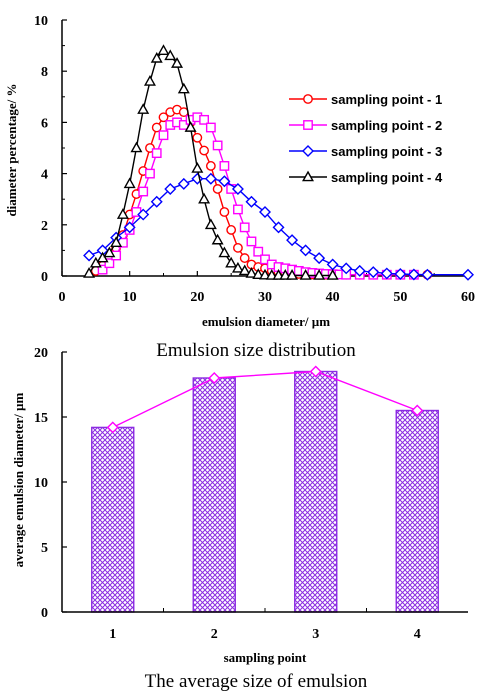 This screenshot has height=693, width=481. What do you see at coordinates (386, 99) in the screenshot?
I see `legend-label: sampling point - 1` at bounding box center [386, 99].